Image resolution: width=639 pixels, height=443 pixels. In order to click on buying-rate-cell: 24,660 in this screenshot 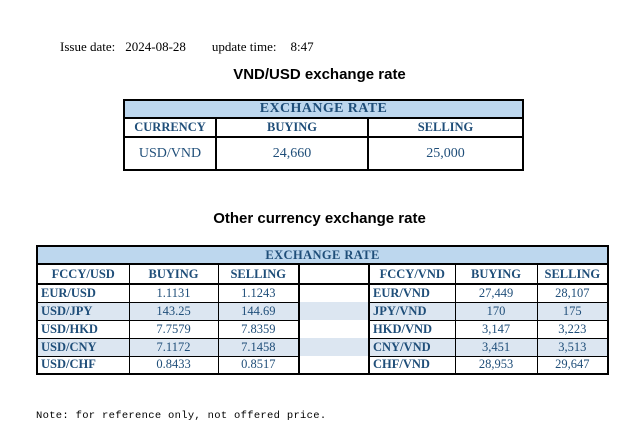, I will do `click(292, 153)`.